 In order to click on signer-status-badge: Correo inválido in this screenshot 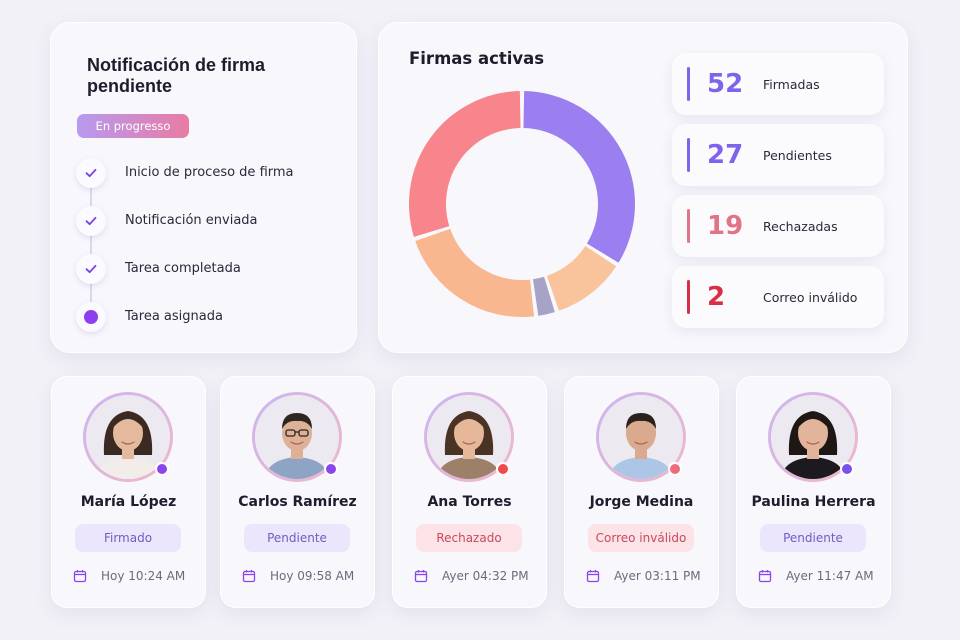, I will do `click(641, 538)`.